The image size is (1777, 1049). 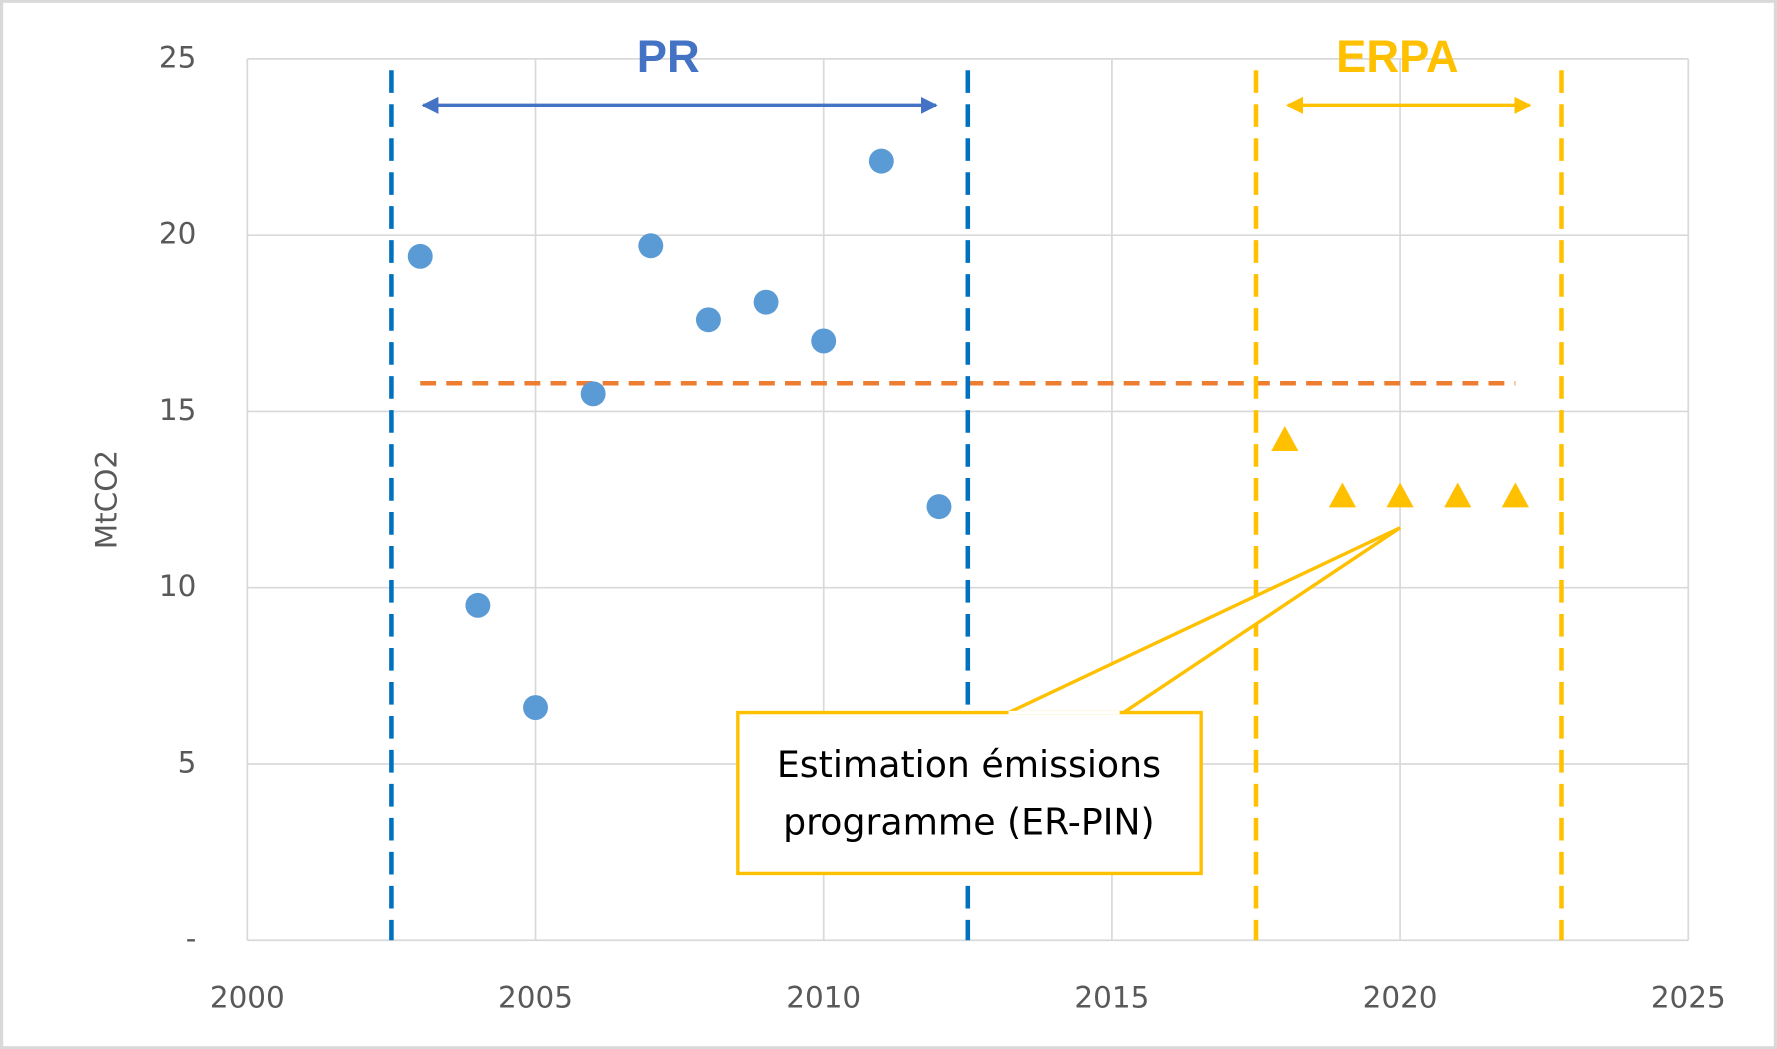 I want to click on y-tick-label: 20, so click(x=177, y=234).